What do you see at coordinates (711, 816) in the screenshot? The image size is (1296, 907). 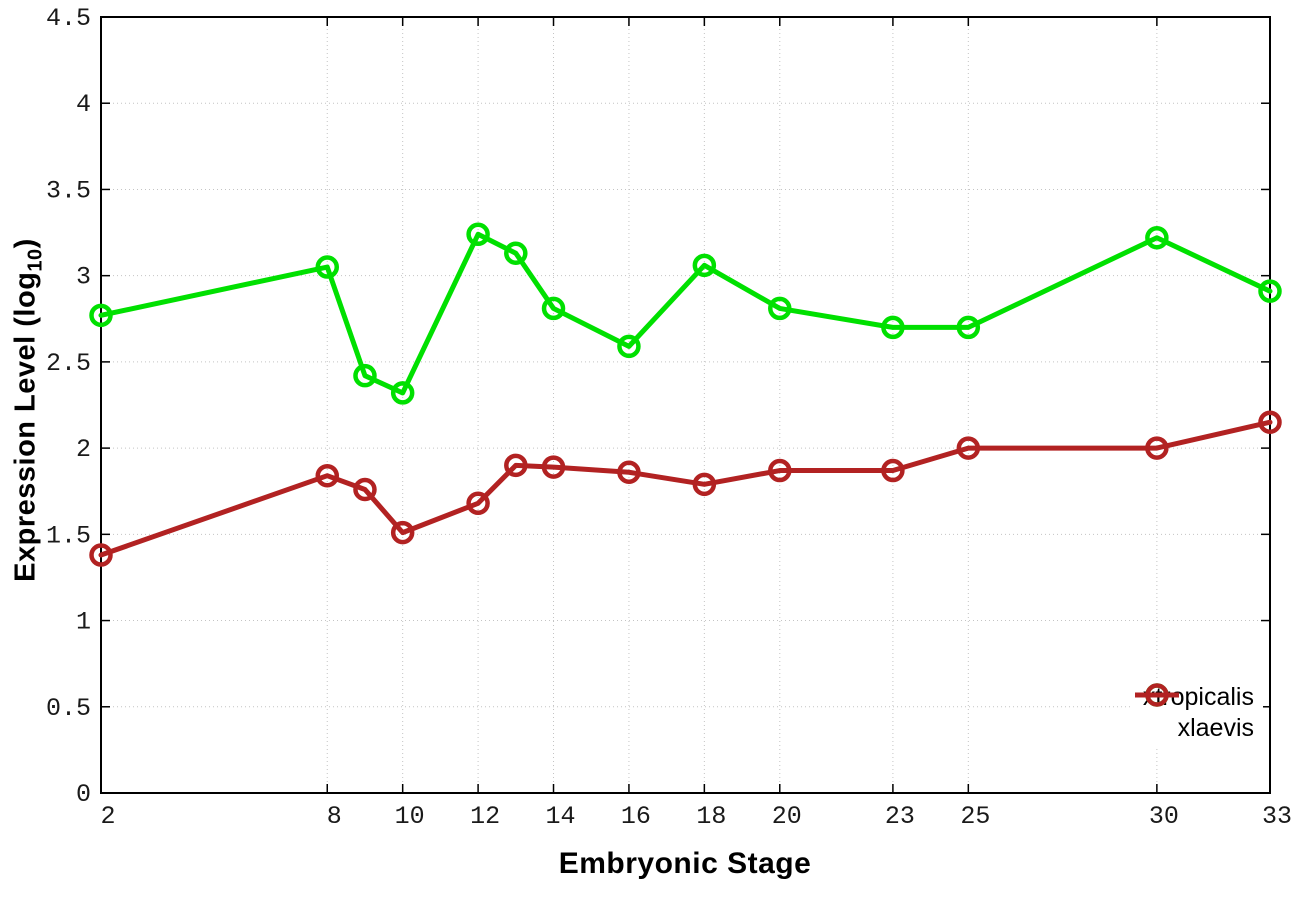 I see `x-tick-label: 18` at bounding box center [711, 816].